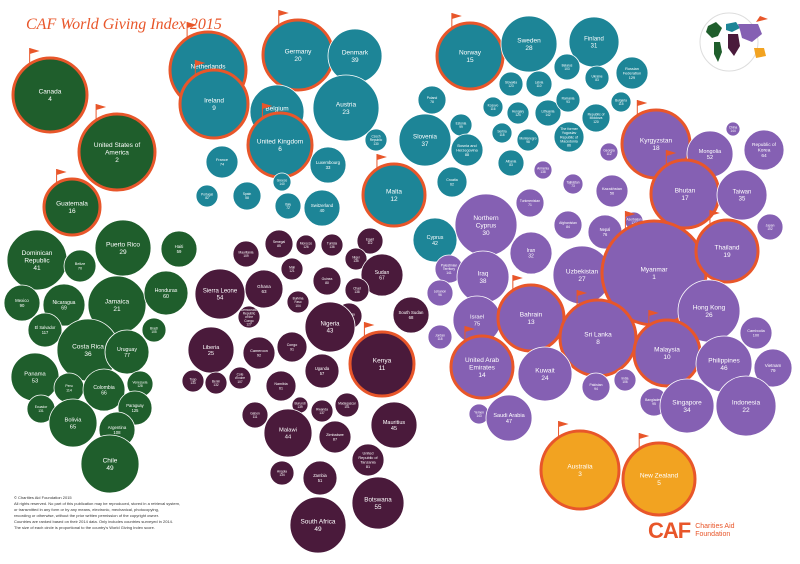 The image size is (800, 564). What do you see at coordinates (246, 252) in the screenshot?
I see `country-name: Mauritania` at bounding box center [246, 252].